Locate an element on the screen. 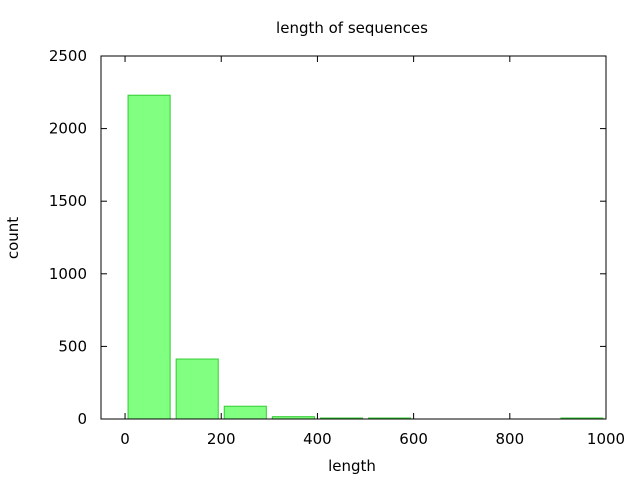 The image size is (640, 480). y-tick-label: 2500 is located at coordinates (68, 56).